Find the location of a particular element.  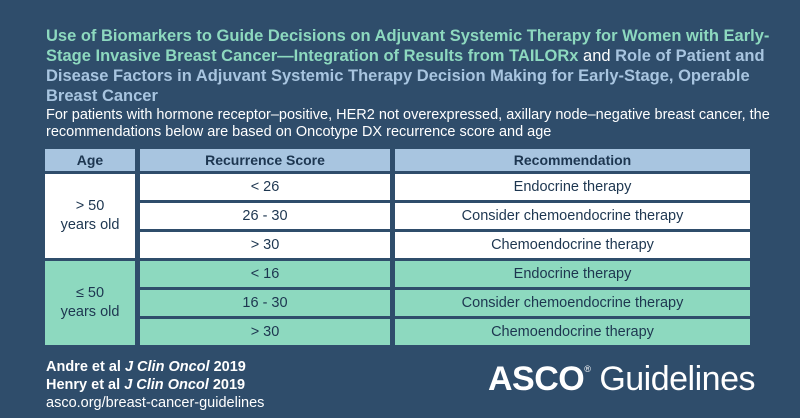

age-value: > 50 is located at coordinates (90, 206).